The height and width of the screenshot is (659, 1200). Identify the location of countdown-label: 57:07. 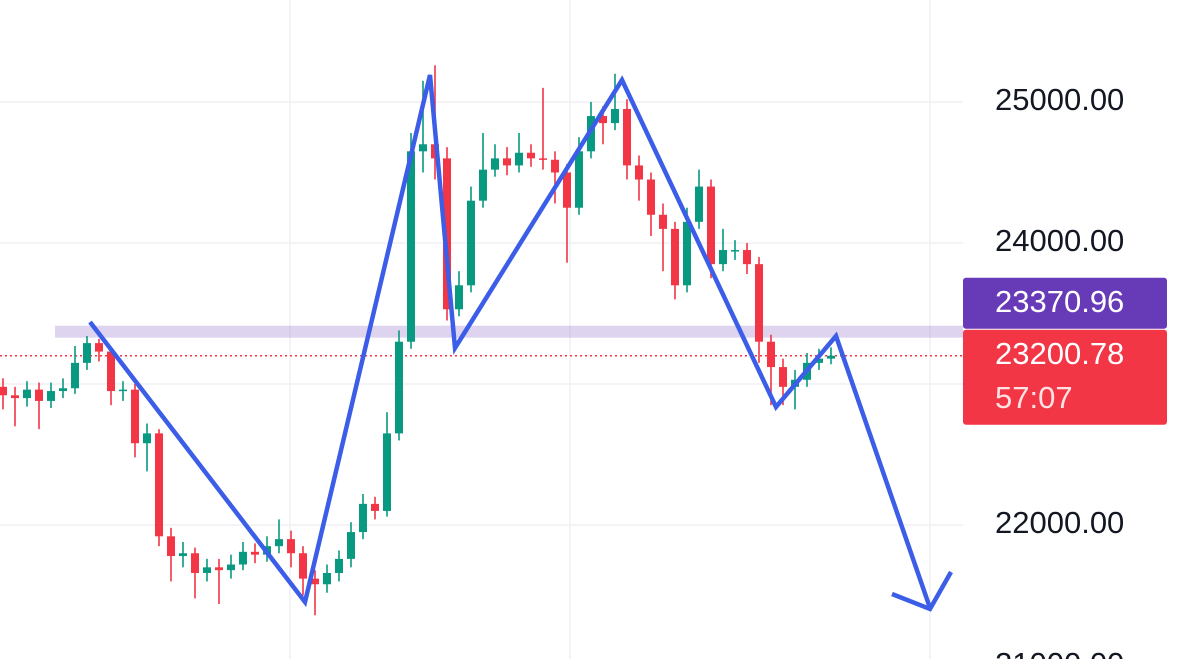
(1034, 397).